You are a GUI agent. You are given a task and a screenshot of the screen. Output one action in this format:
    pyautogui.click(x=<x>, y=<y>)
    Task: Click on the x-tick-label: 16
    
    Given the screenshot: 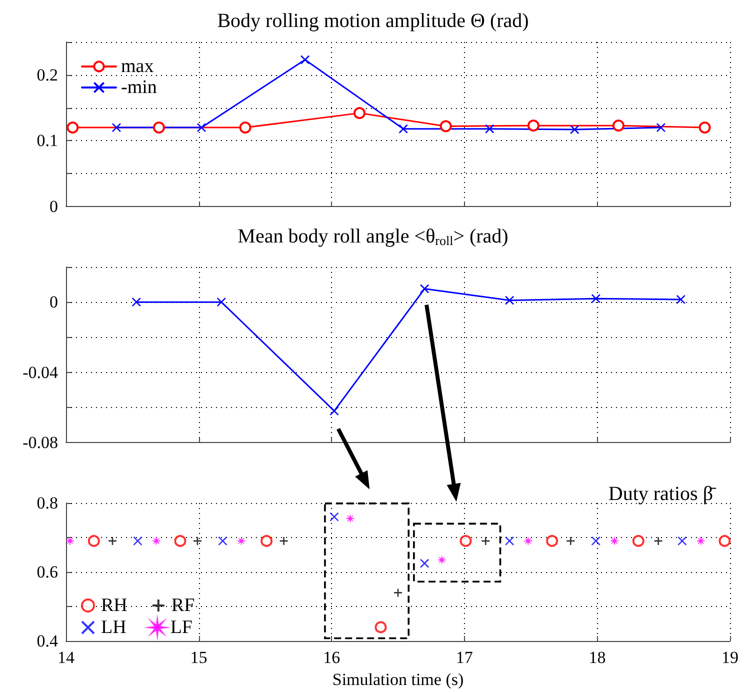 What is the action you would take?
    pyautogui.click(x=331, y=657)
    